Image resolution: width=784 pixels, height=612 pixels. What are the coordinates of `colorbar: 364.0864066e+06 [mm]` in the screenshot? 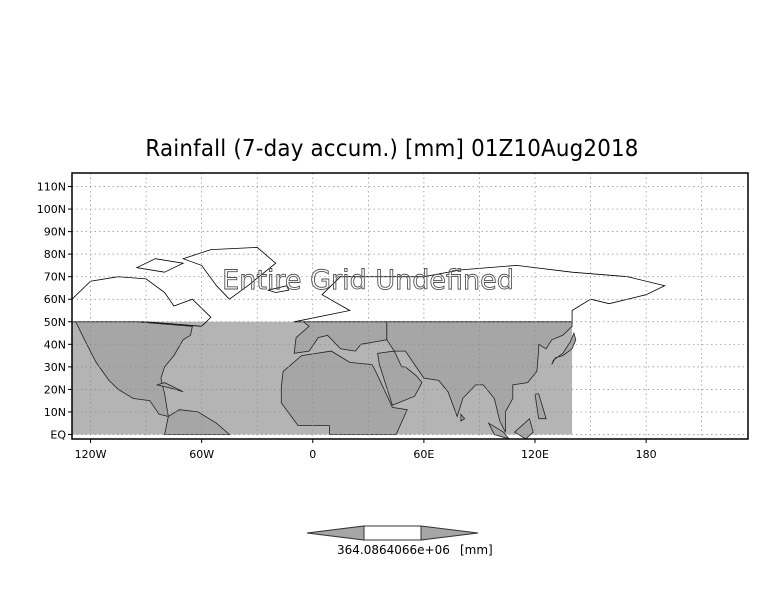 It's located at (399, 541).